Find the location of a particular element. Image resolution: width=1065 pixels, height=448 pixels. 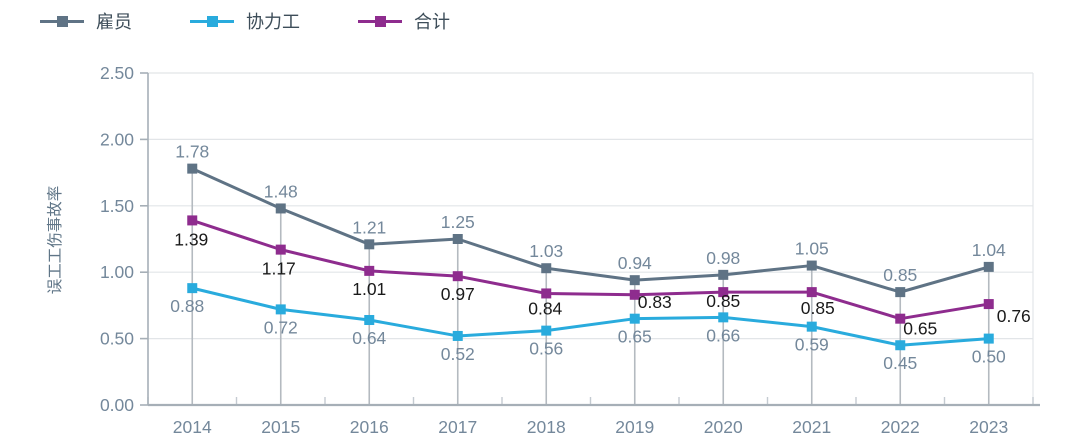

svg-text: 1.05 is located at coordinates (812, 249).